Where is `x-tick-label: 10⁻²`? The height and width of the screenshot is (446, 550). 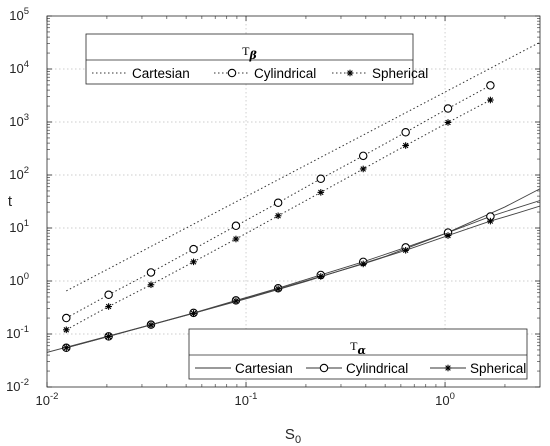 x-tick-label: 10⁻² is located at coordinates (47, 399).